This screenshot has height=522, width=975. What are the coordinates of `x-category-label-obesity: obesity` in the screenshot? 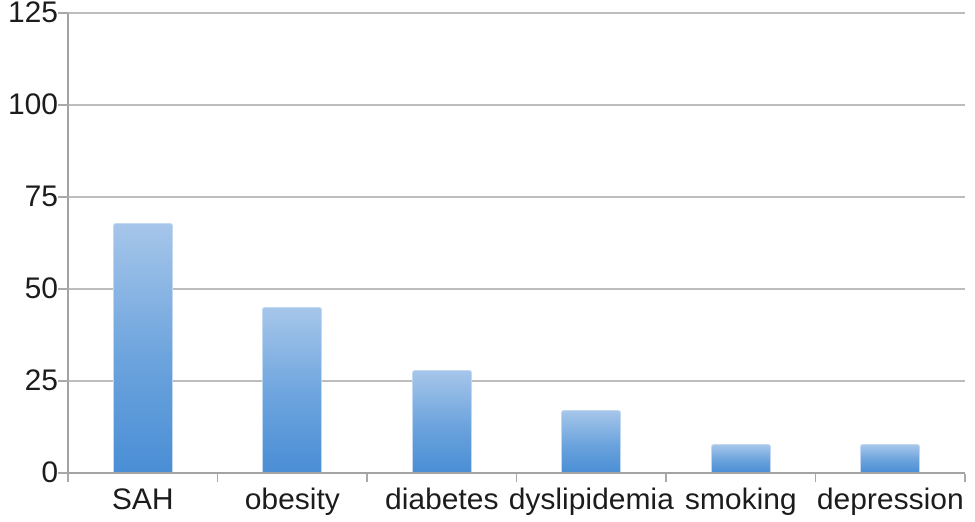 It's located at (292, 499).